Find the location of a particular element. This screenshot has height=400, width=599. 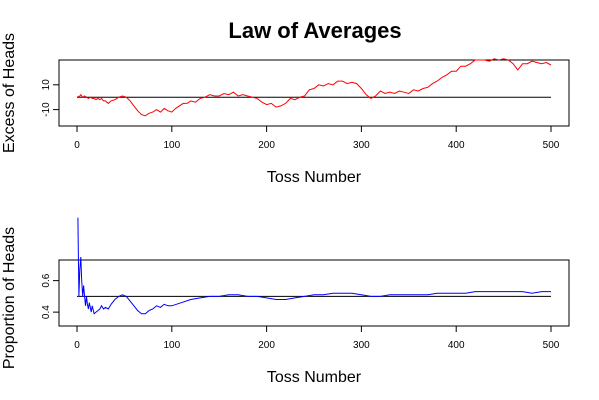

y-tick-label: 10 is located at coordinates (46, 85).